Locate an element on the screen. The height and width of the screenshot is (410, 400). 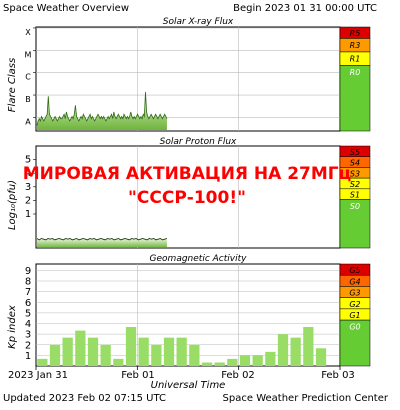
xray-ytick: C is located at coordinates (28, 77).